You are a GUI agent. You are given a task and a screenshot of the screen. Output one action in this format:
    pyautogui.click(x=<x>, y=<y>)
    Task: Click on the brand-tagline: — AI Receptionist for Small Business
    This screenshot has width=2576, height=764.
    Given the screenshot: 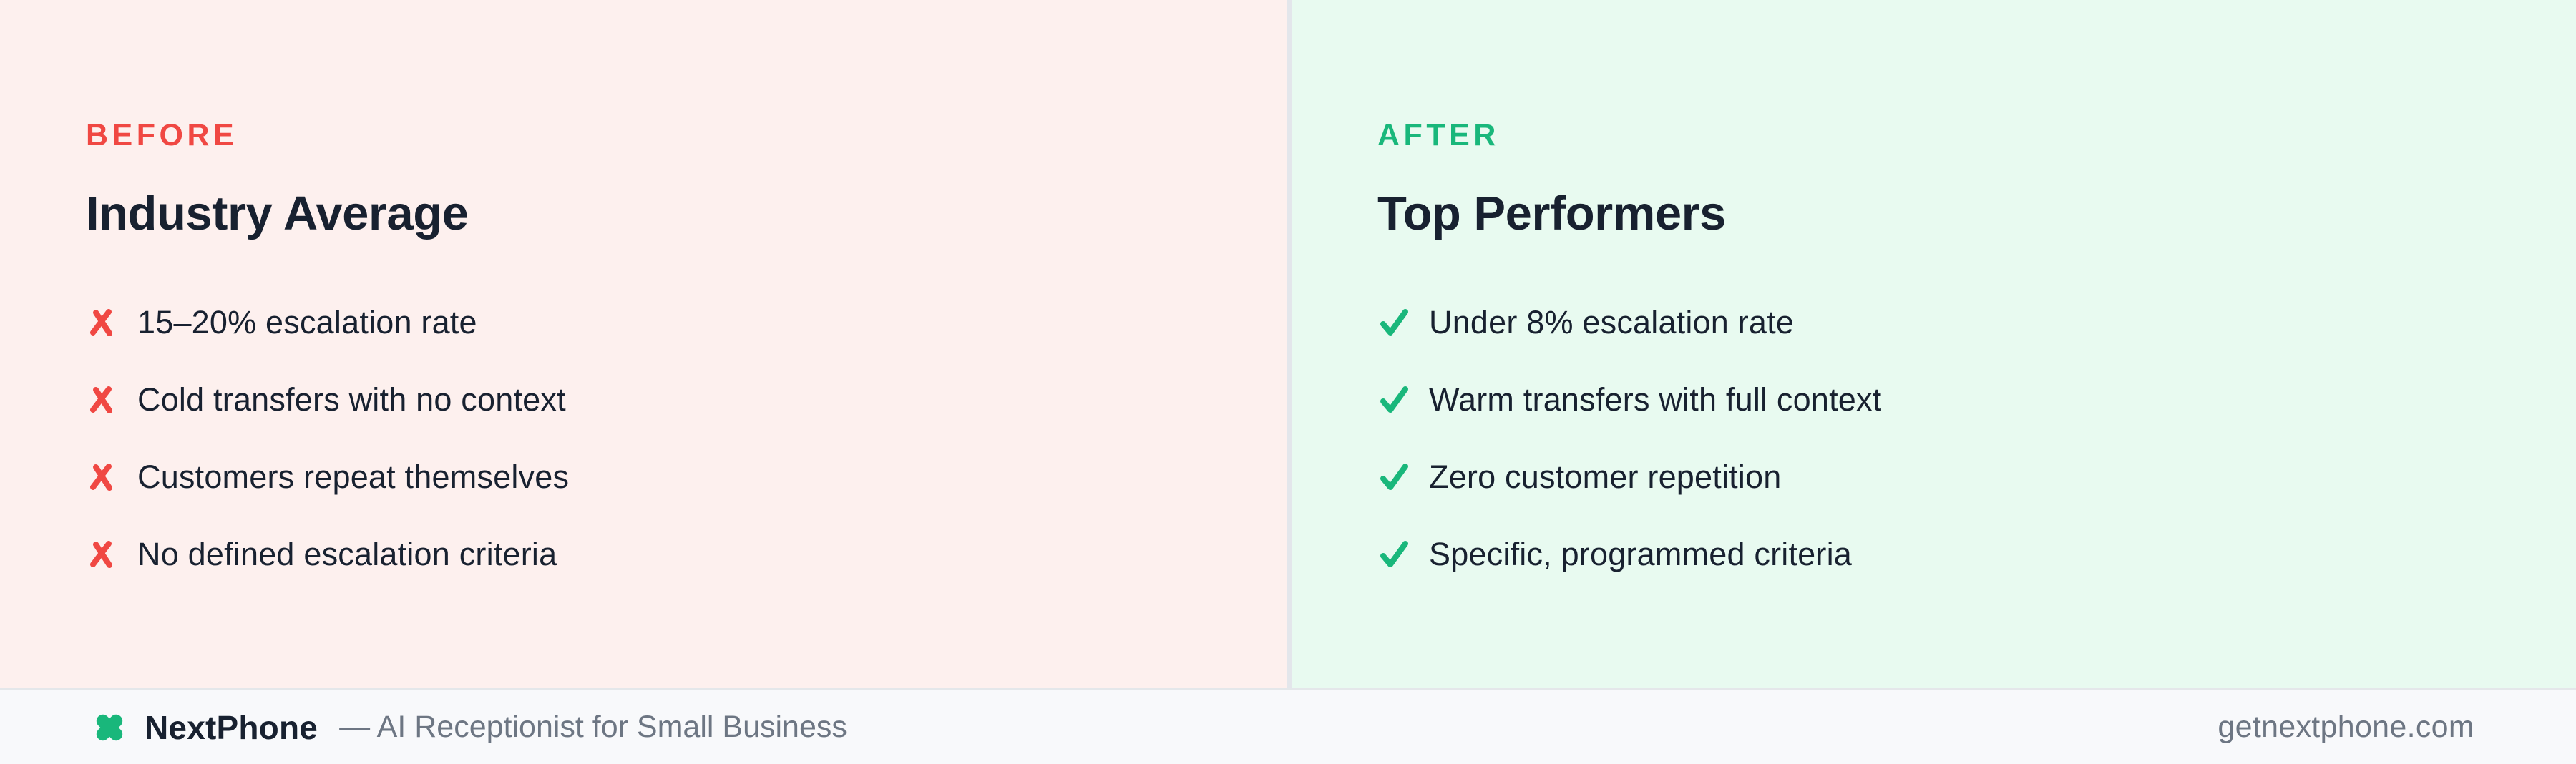 What is the action you would take?
    pyautogui.click(x=593, y=727)
    